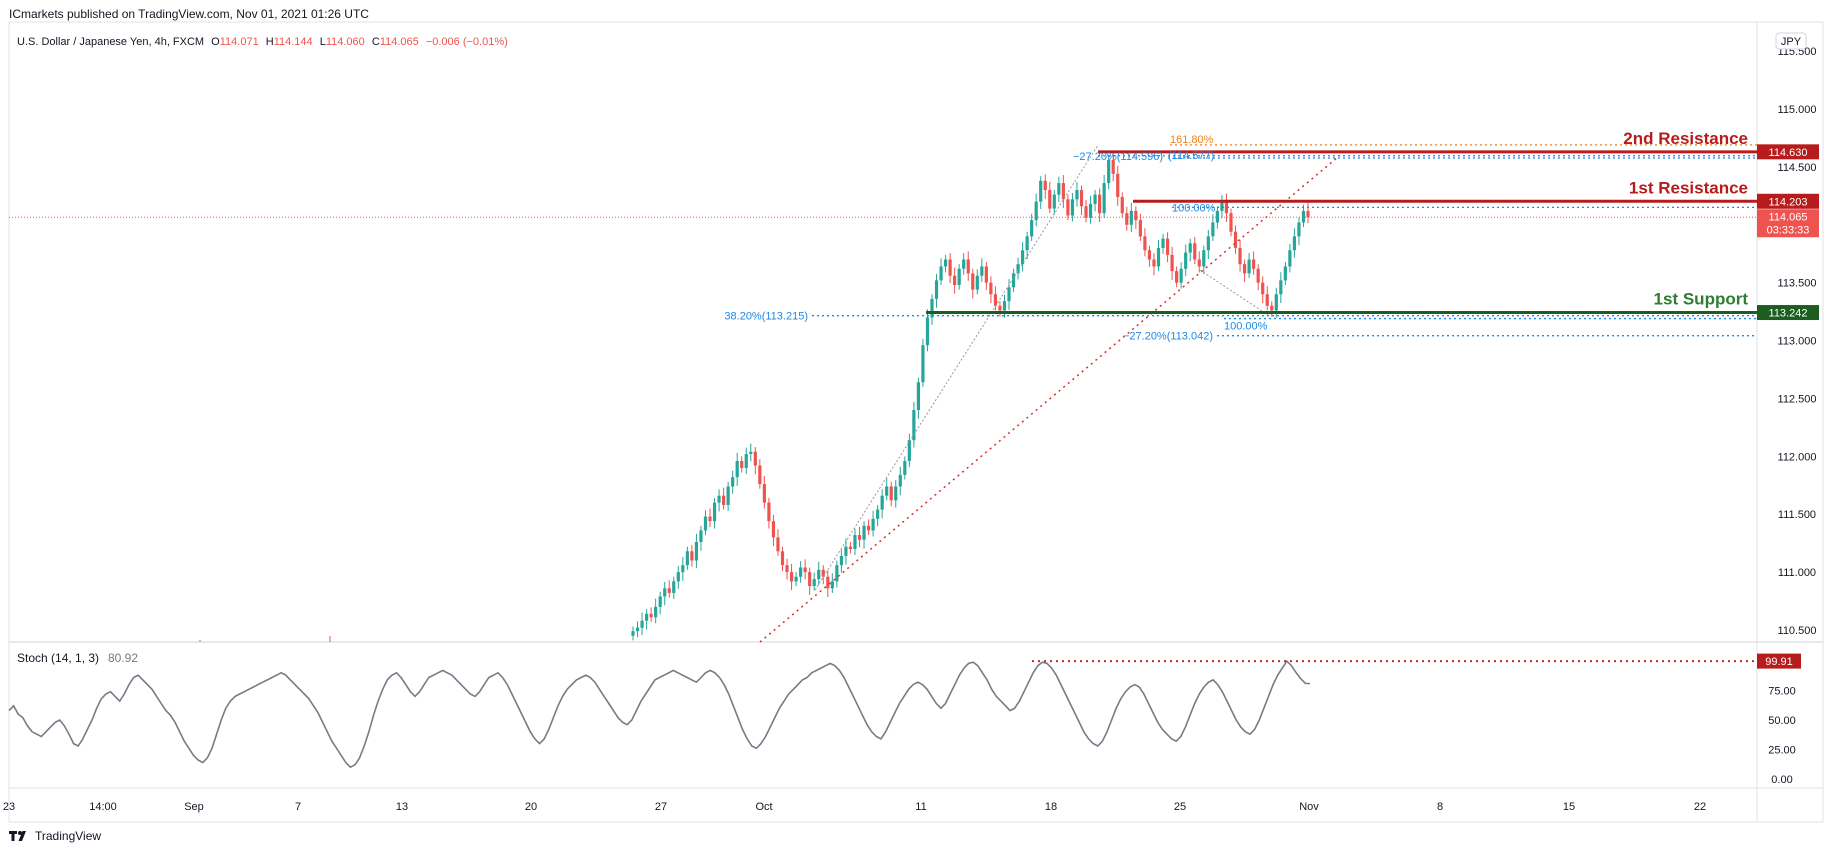 This screenshot has width=1834, height=855. Describe the element at coordinates (466, 42) in the screenshot. I see `change-value: −0.006 (−0.01%)` at that location.